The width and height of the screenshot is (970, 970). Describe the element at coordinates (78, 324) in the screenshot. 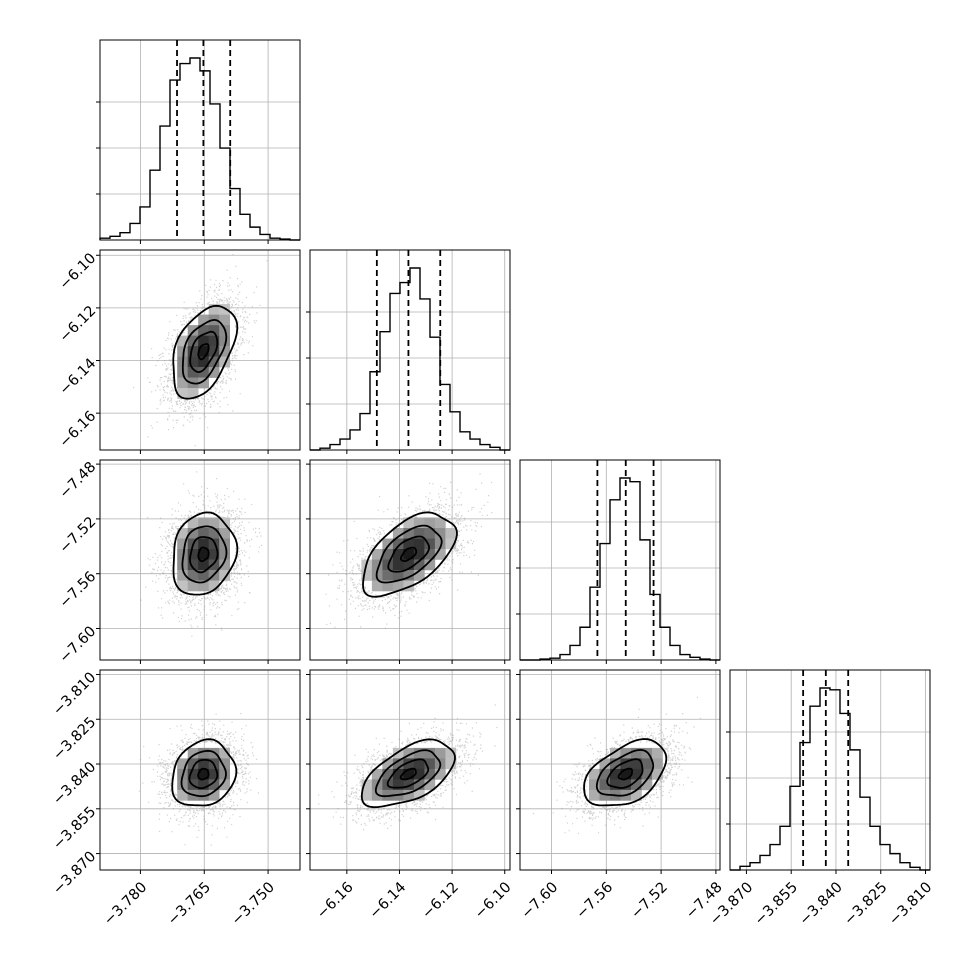

I see `y-tick-label-1-2: −6.12` at that location.